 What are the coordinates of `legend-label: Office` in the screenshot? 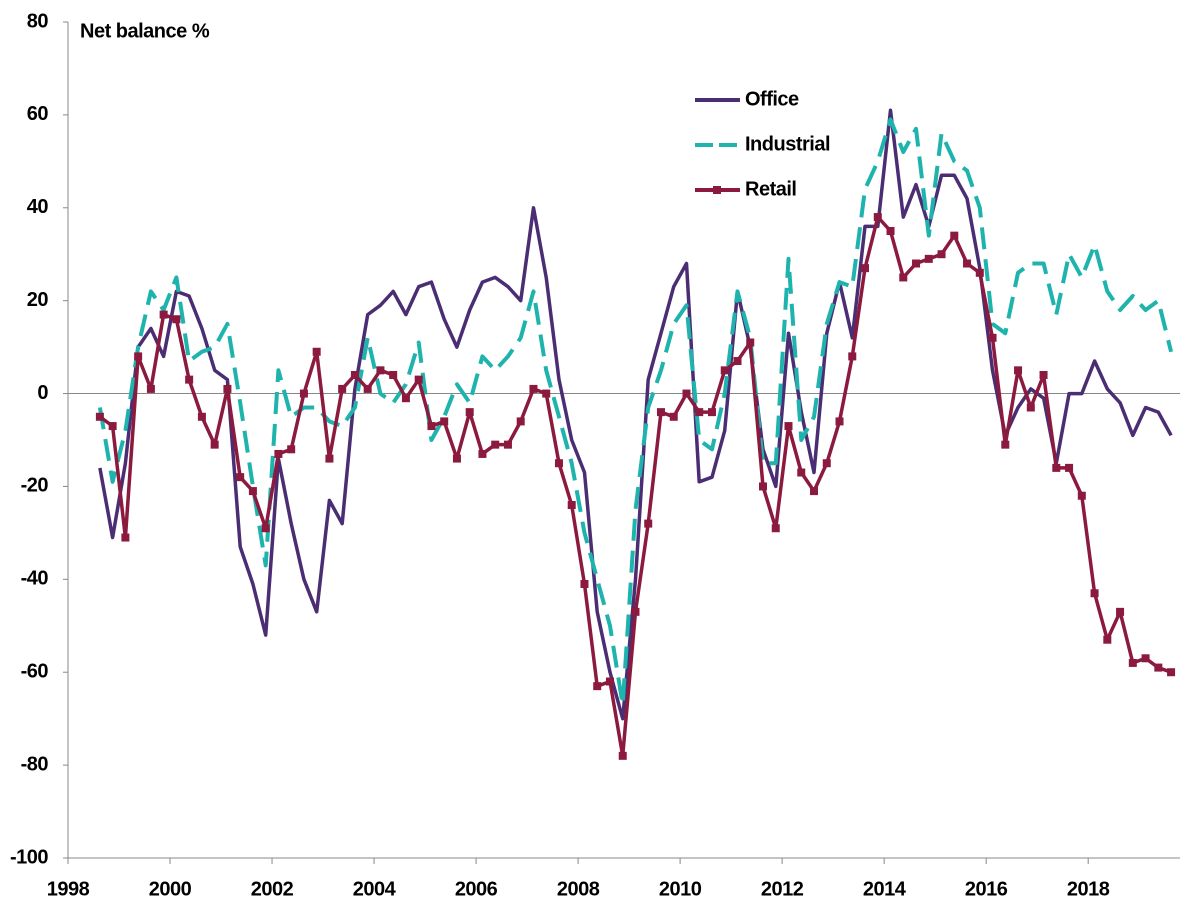 It's located at (772, 99).